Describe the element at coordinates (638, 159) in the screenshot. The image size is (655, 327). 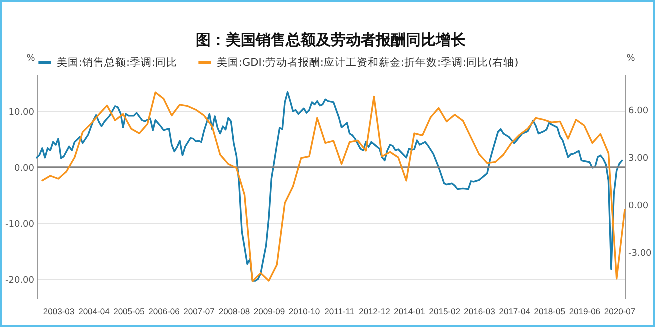
I see `y2-tick-label: 3.00` at that location.